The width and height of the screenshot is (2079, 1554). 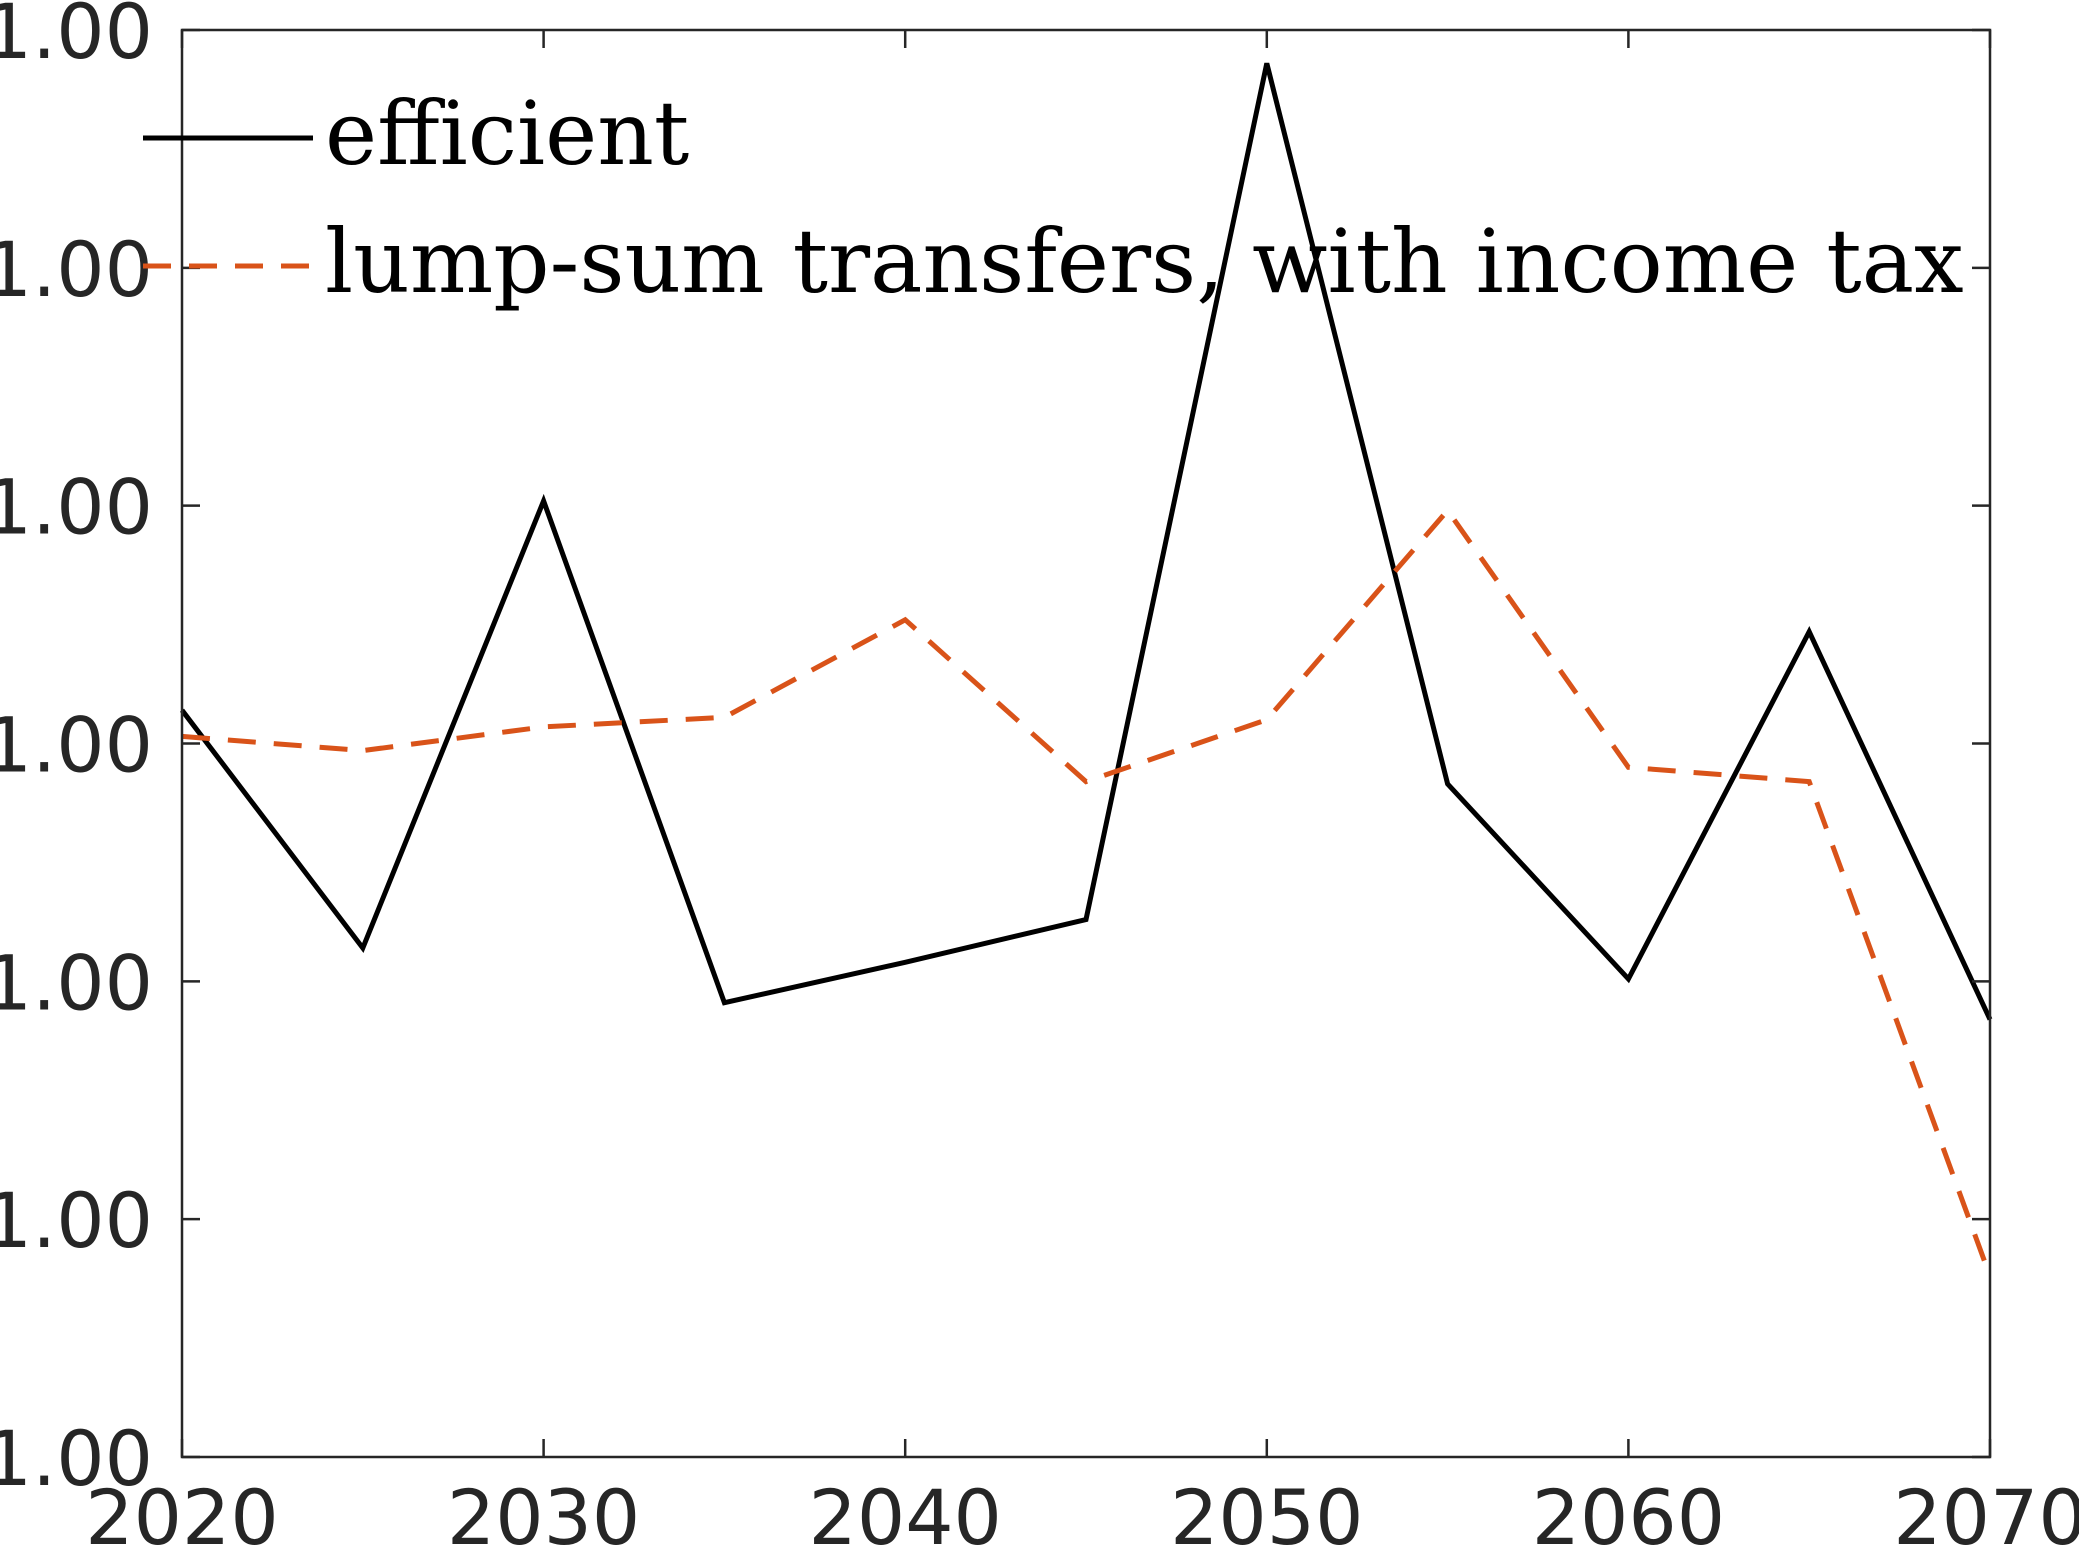 What do you see at coordinates (1266, 1513) in the screenshot?
I see `x-tick-label: 2050` at bounding box center [1266, 1513].